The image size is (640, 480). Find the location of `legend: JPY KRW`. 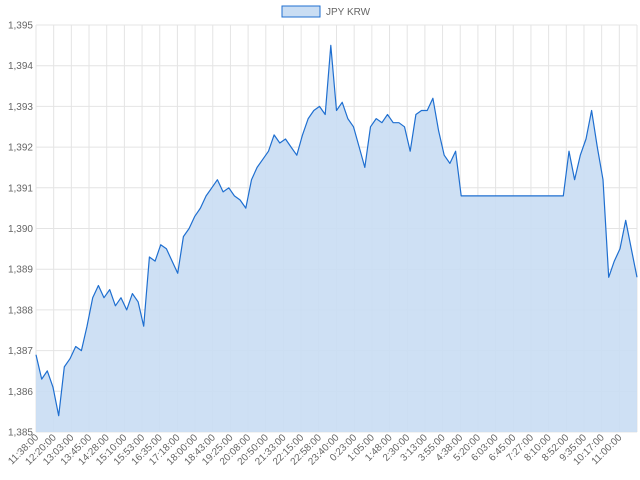

legend: JPY KRW is located at coordinates (326, 11).